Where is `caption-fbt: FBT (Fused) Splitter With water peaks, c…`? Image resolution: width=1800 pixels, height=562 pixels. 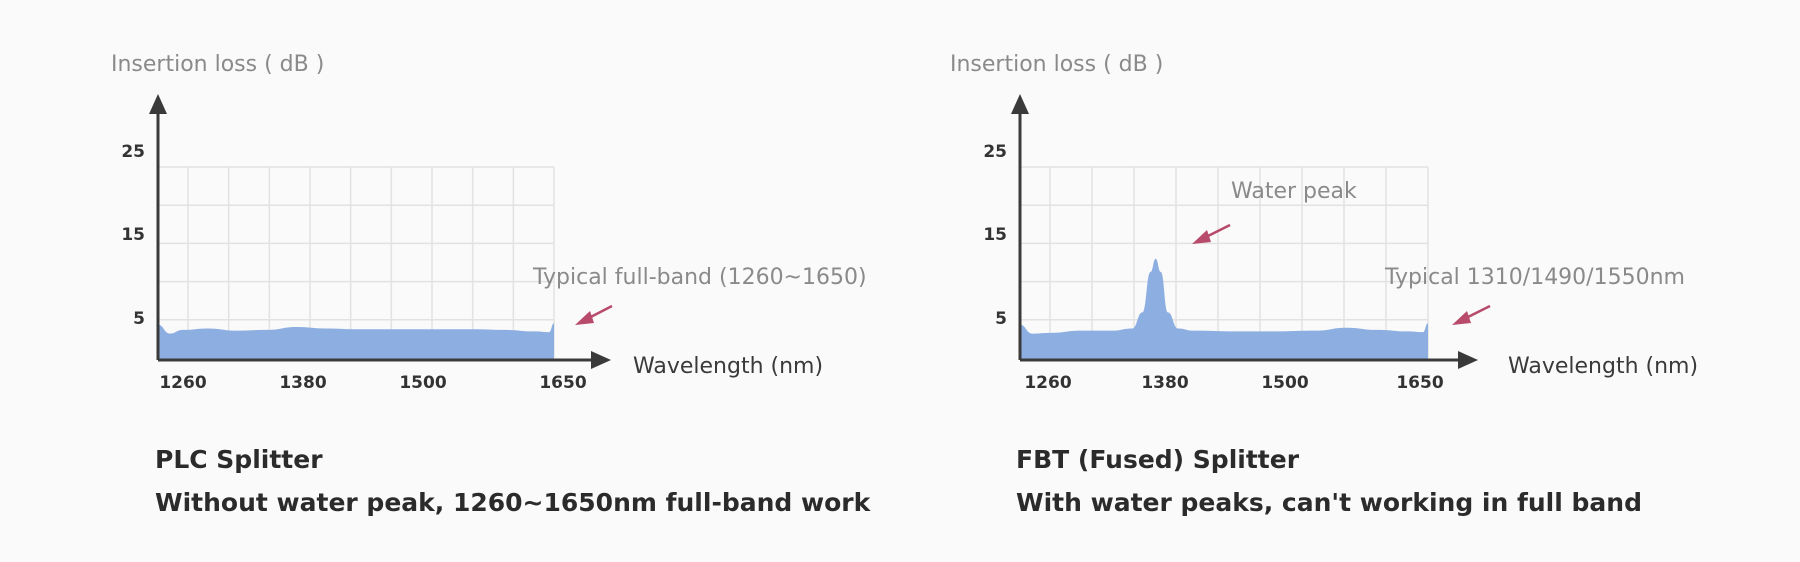 caption-fbt: FBT (Fused) Splitter With water peaks, c… is located at coordinates (1329, 481).